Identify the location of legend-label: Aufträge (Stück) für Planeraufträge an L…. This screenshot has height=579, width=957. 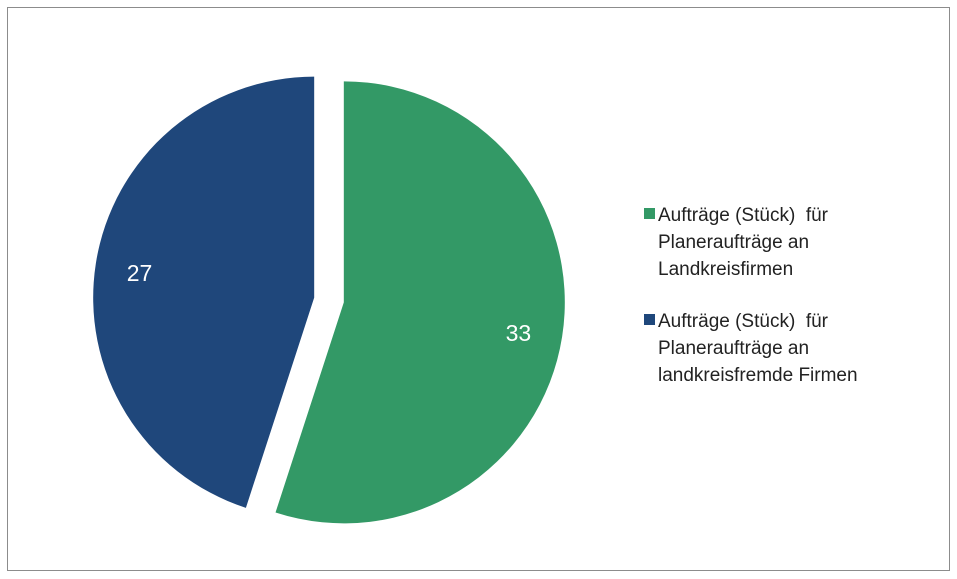
(746, 242).